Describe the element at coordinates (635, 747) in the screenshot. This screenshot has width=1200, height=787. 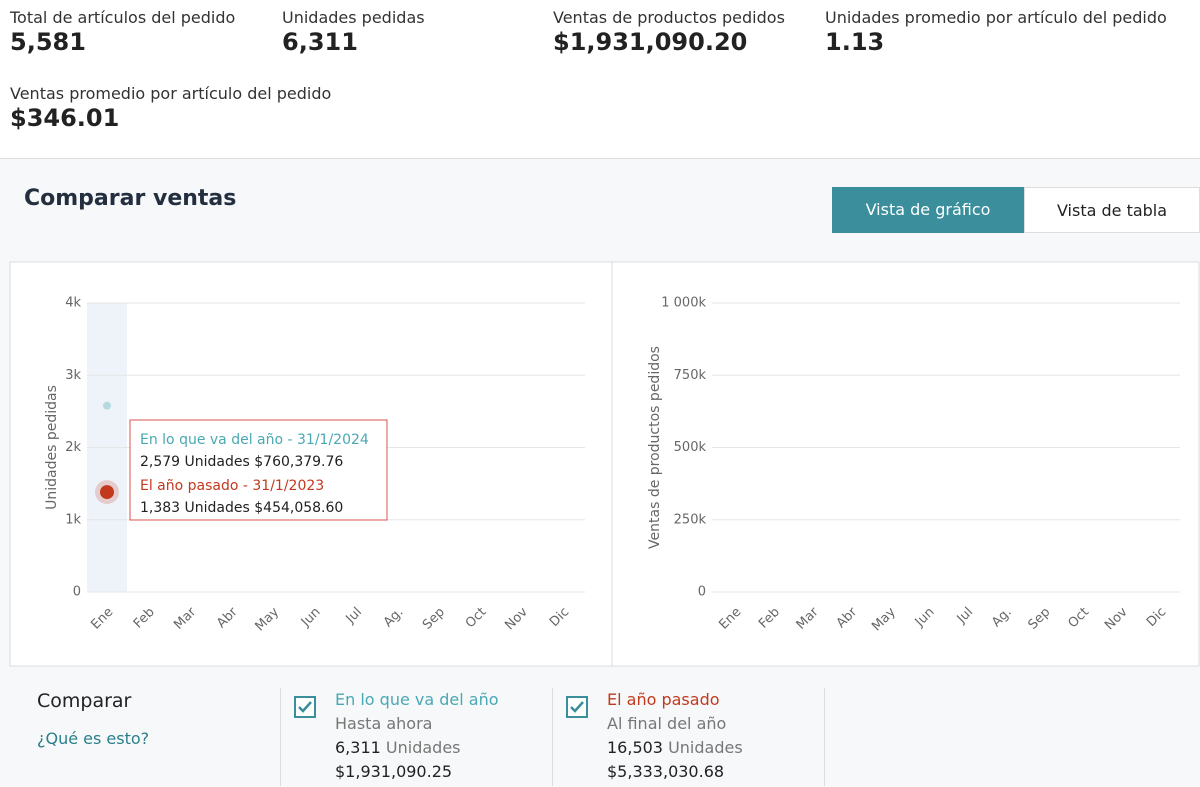
I see `units-value: 16,503` at that location.